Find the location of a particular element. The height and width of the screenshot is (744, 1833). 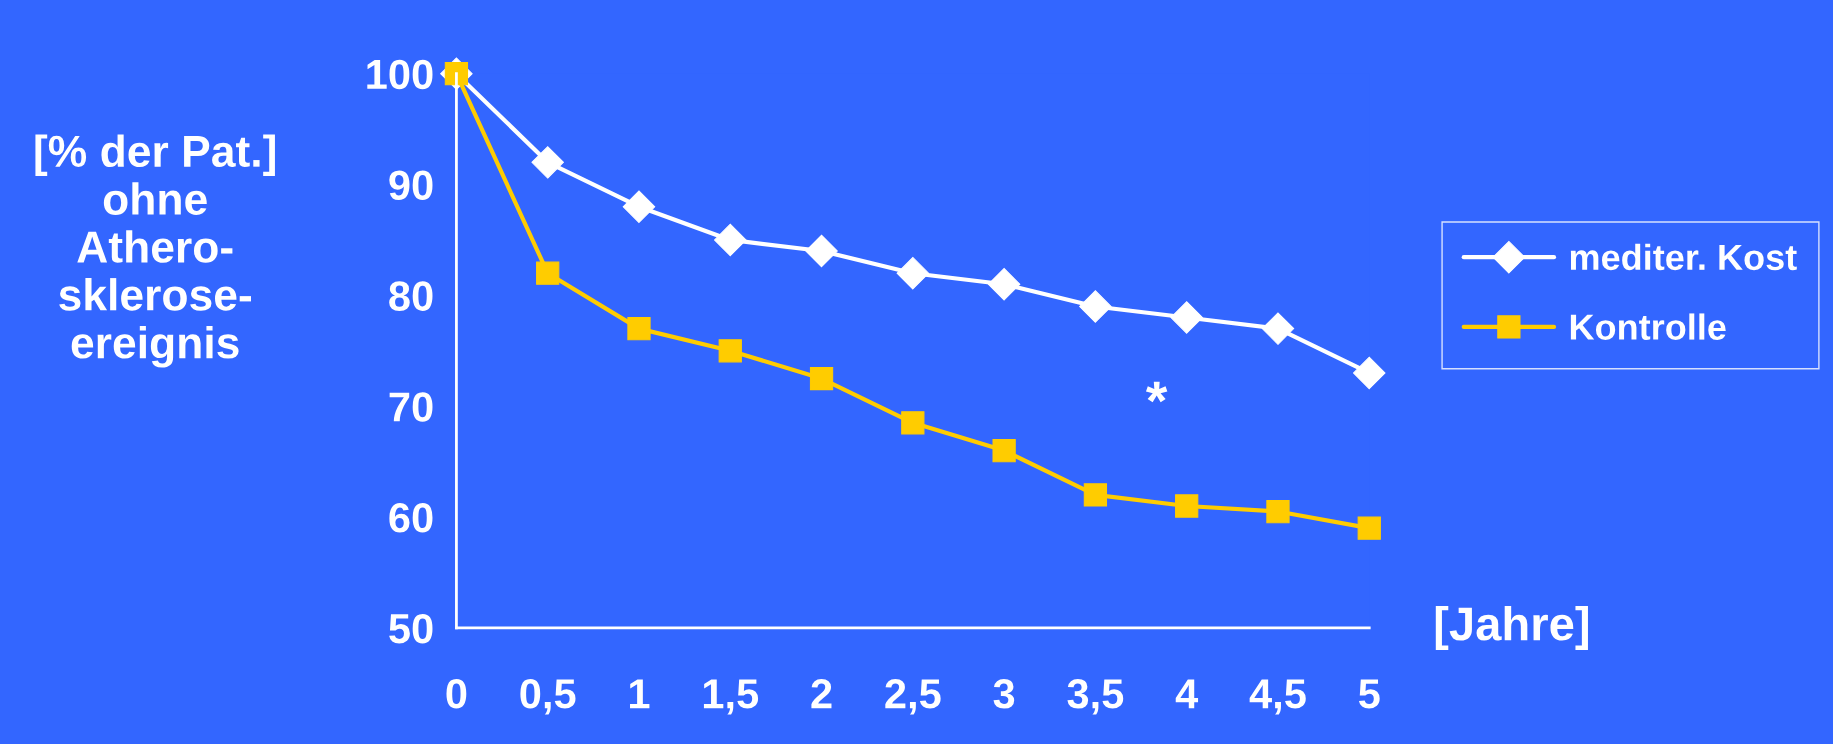

annotation: * is located at coordinates (1156, 392).